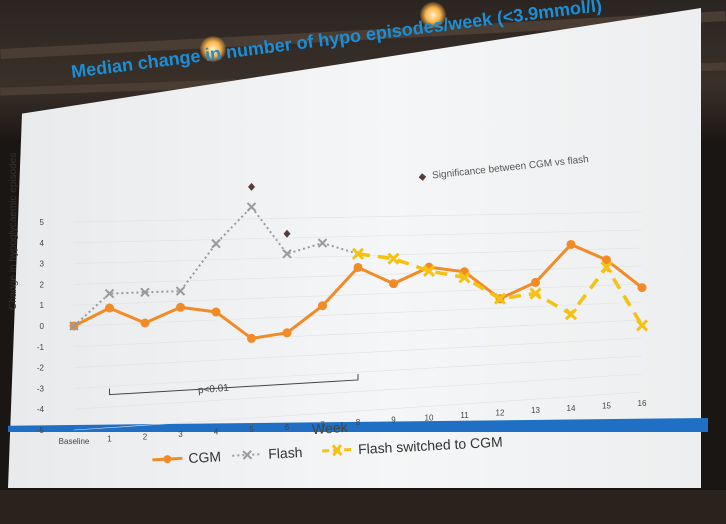 Image resolution: width=726 pixels, height=524 pixels. I want to click on y-tick-label: 2, so click(42, 284).